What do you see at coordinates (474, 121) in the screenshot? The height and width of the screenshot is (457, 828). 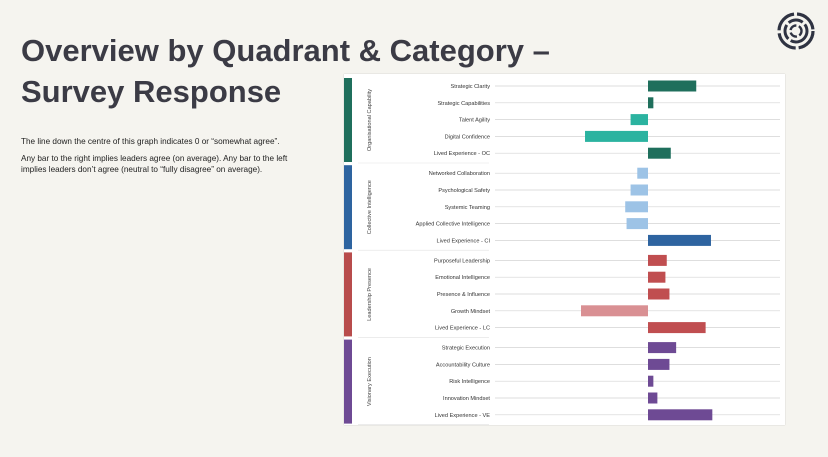 I see `category-label: Talent Agility` at bounding box center [474, 121].